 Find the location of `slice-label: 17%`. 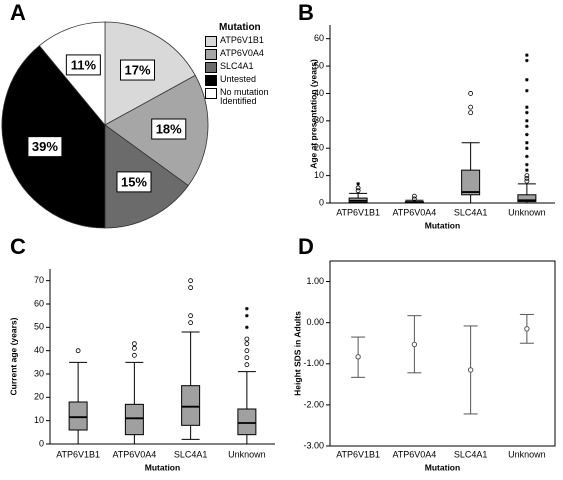

slice-label: 17% is located at coordinates (137, 69).